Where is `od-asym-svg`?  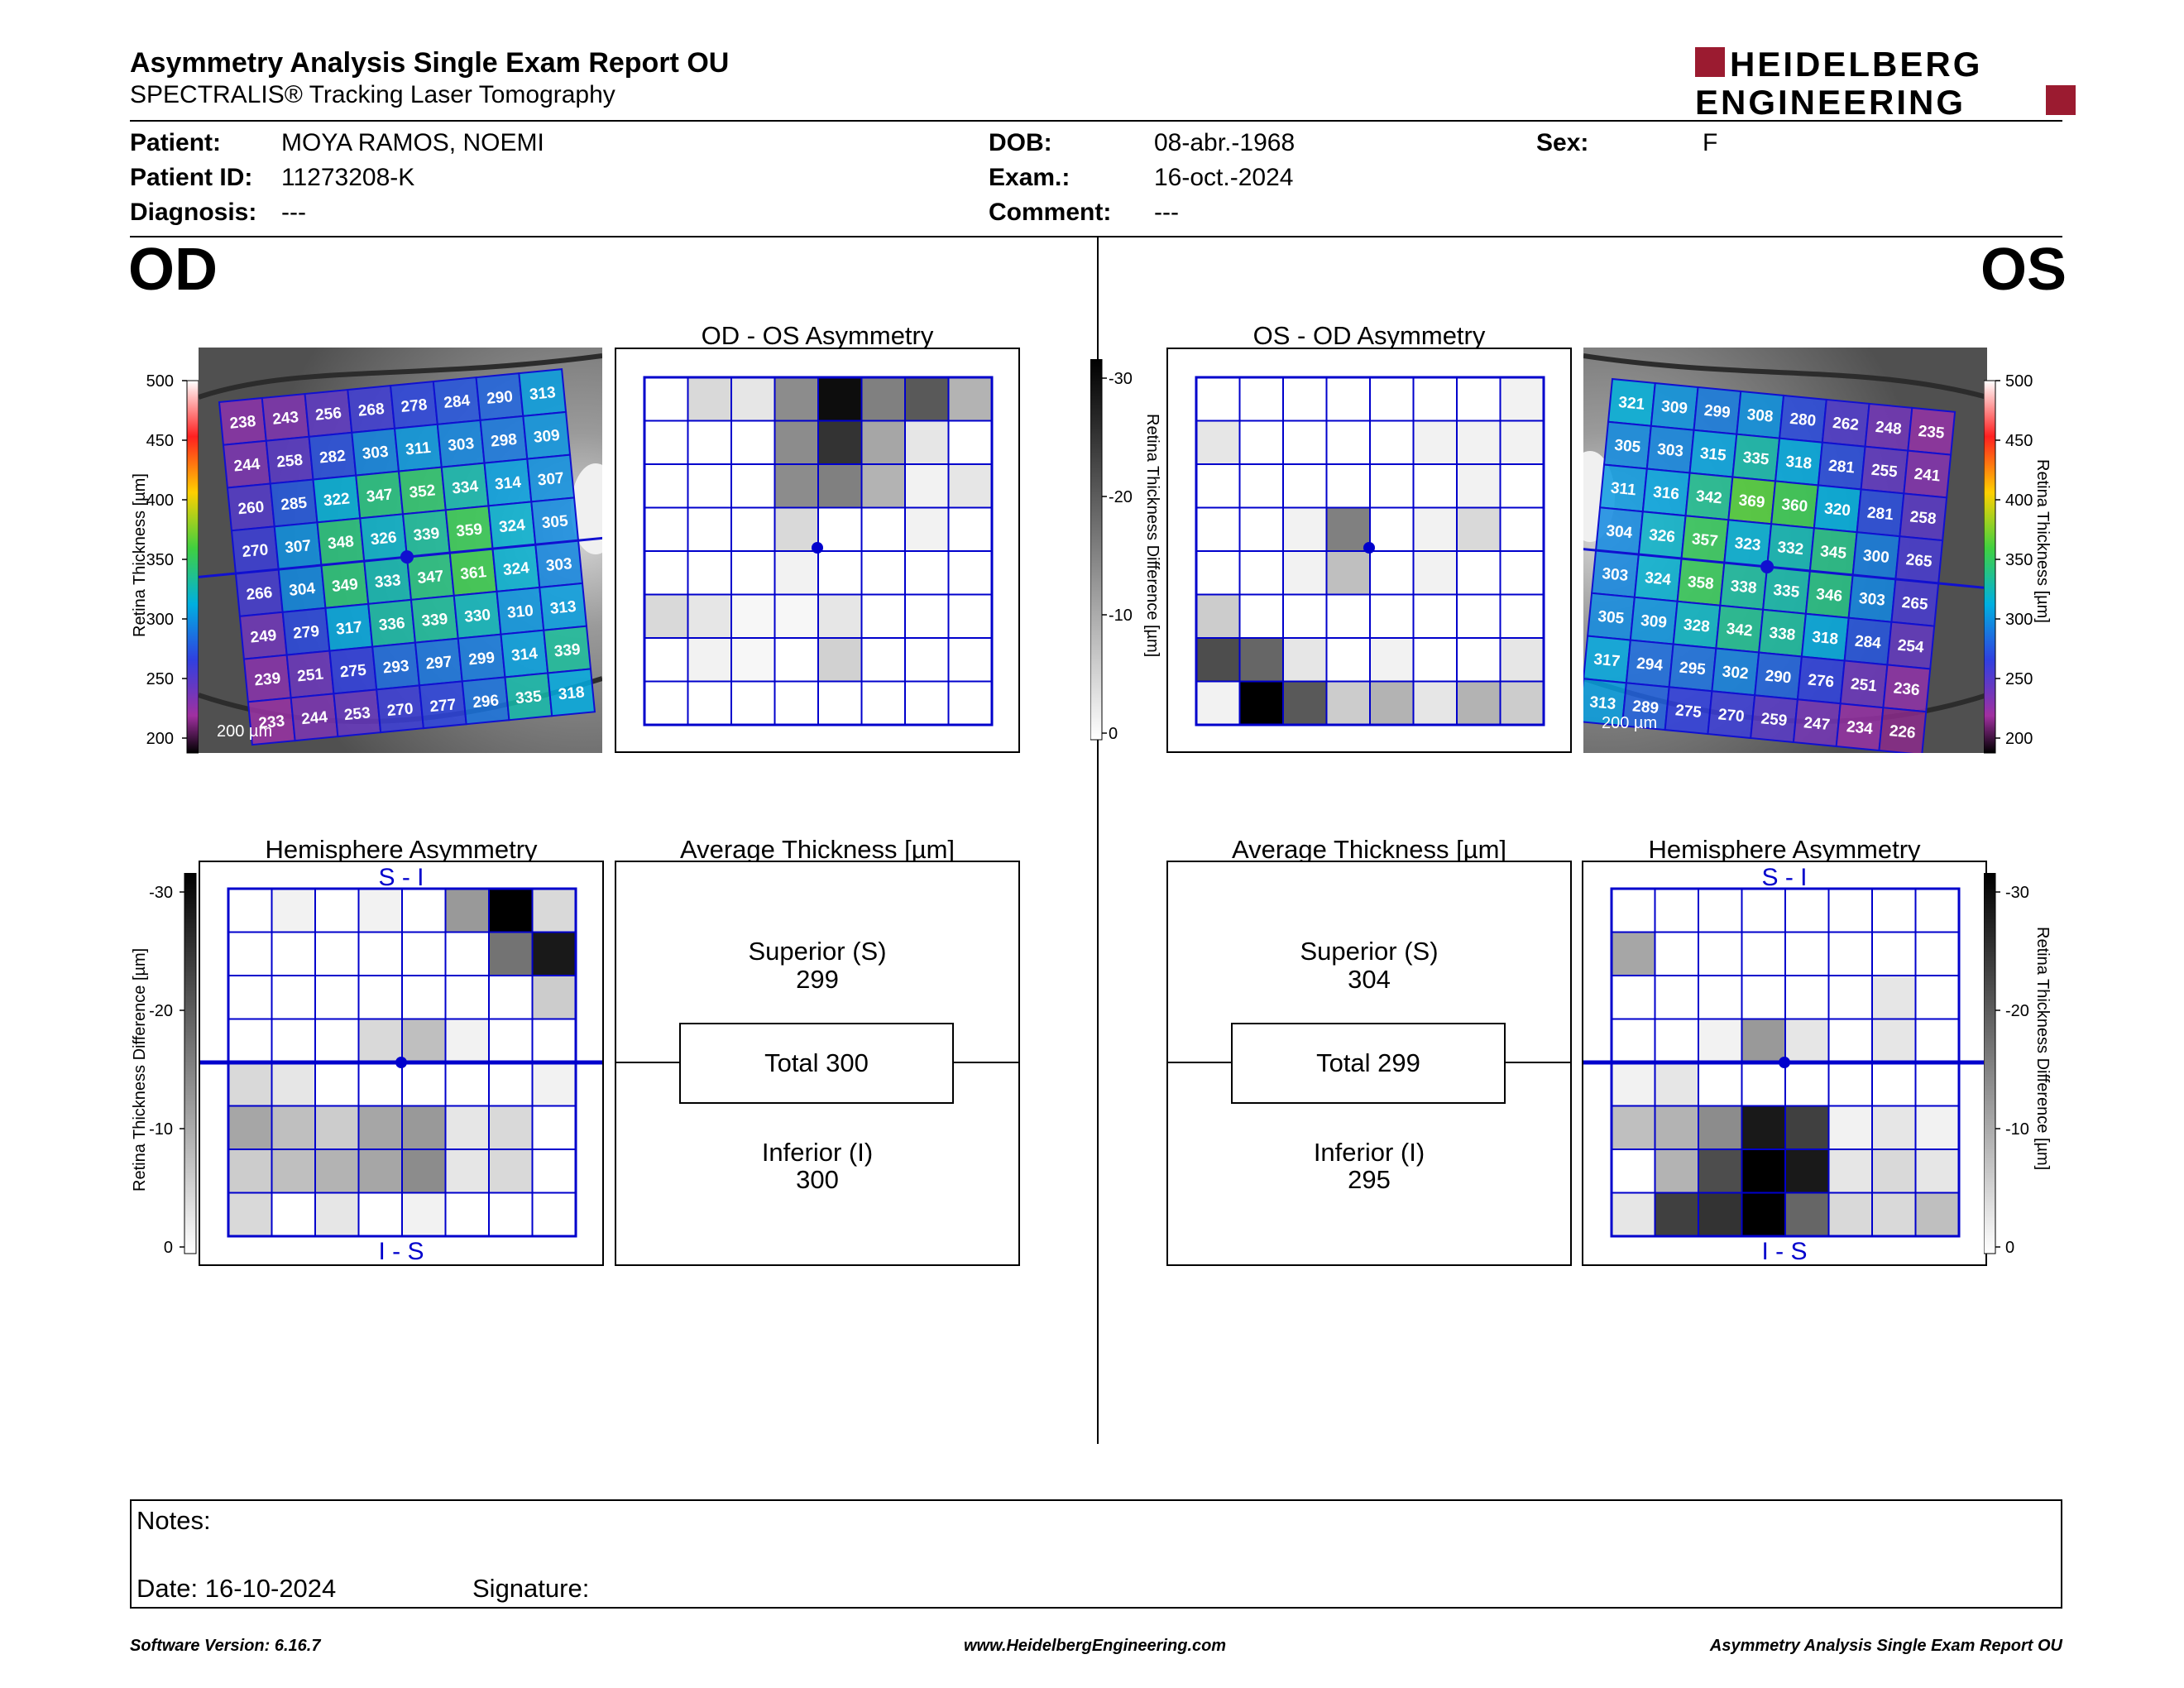
od-asym-svg is located at coordinates (818, 551).